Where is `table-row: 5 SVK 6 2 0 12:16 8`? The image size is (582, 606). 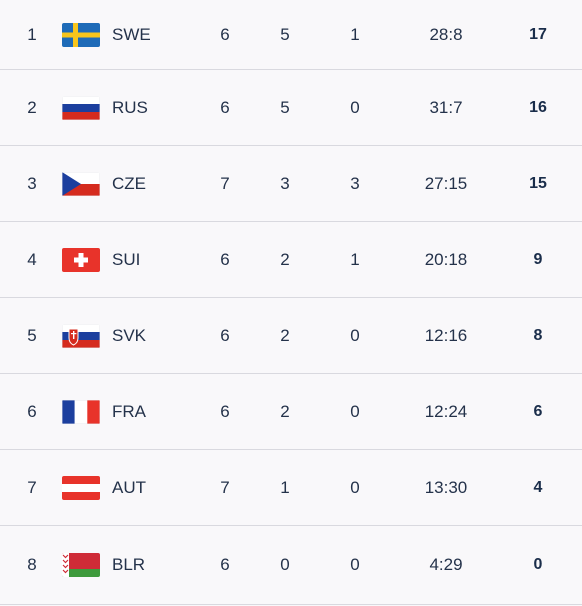 table-row: 5 SVK 6 2 0 12:16 8 is located at coordinates (291, 336).